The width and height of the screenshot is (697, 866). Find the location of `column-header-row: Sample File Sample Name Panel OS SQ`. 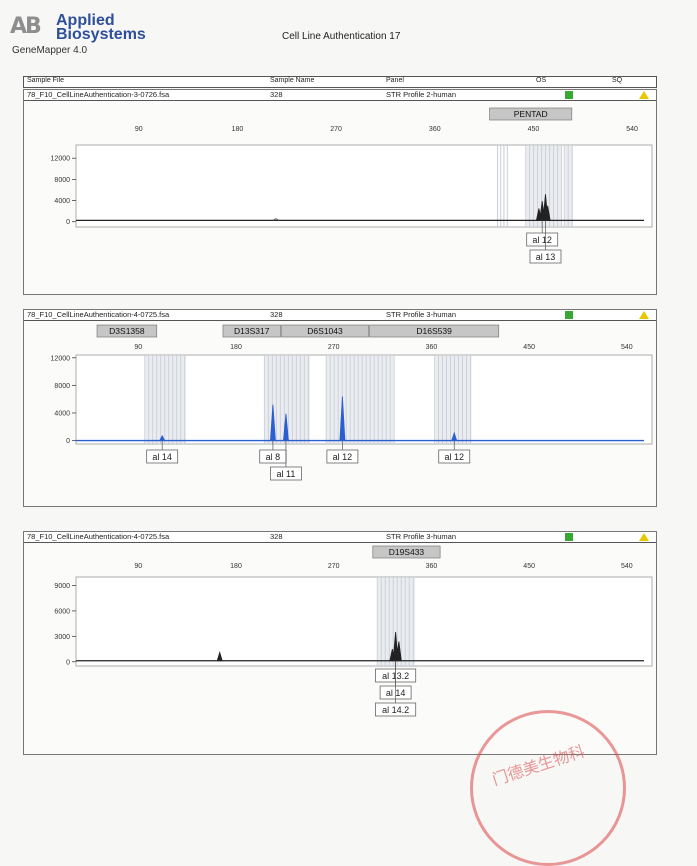

column-header-row: Sample File Sample Name Panel OS SQ is located at coordinates (340, 82).